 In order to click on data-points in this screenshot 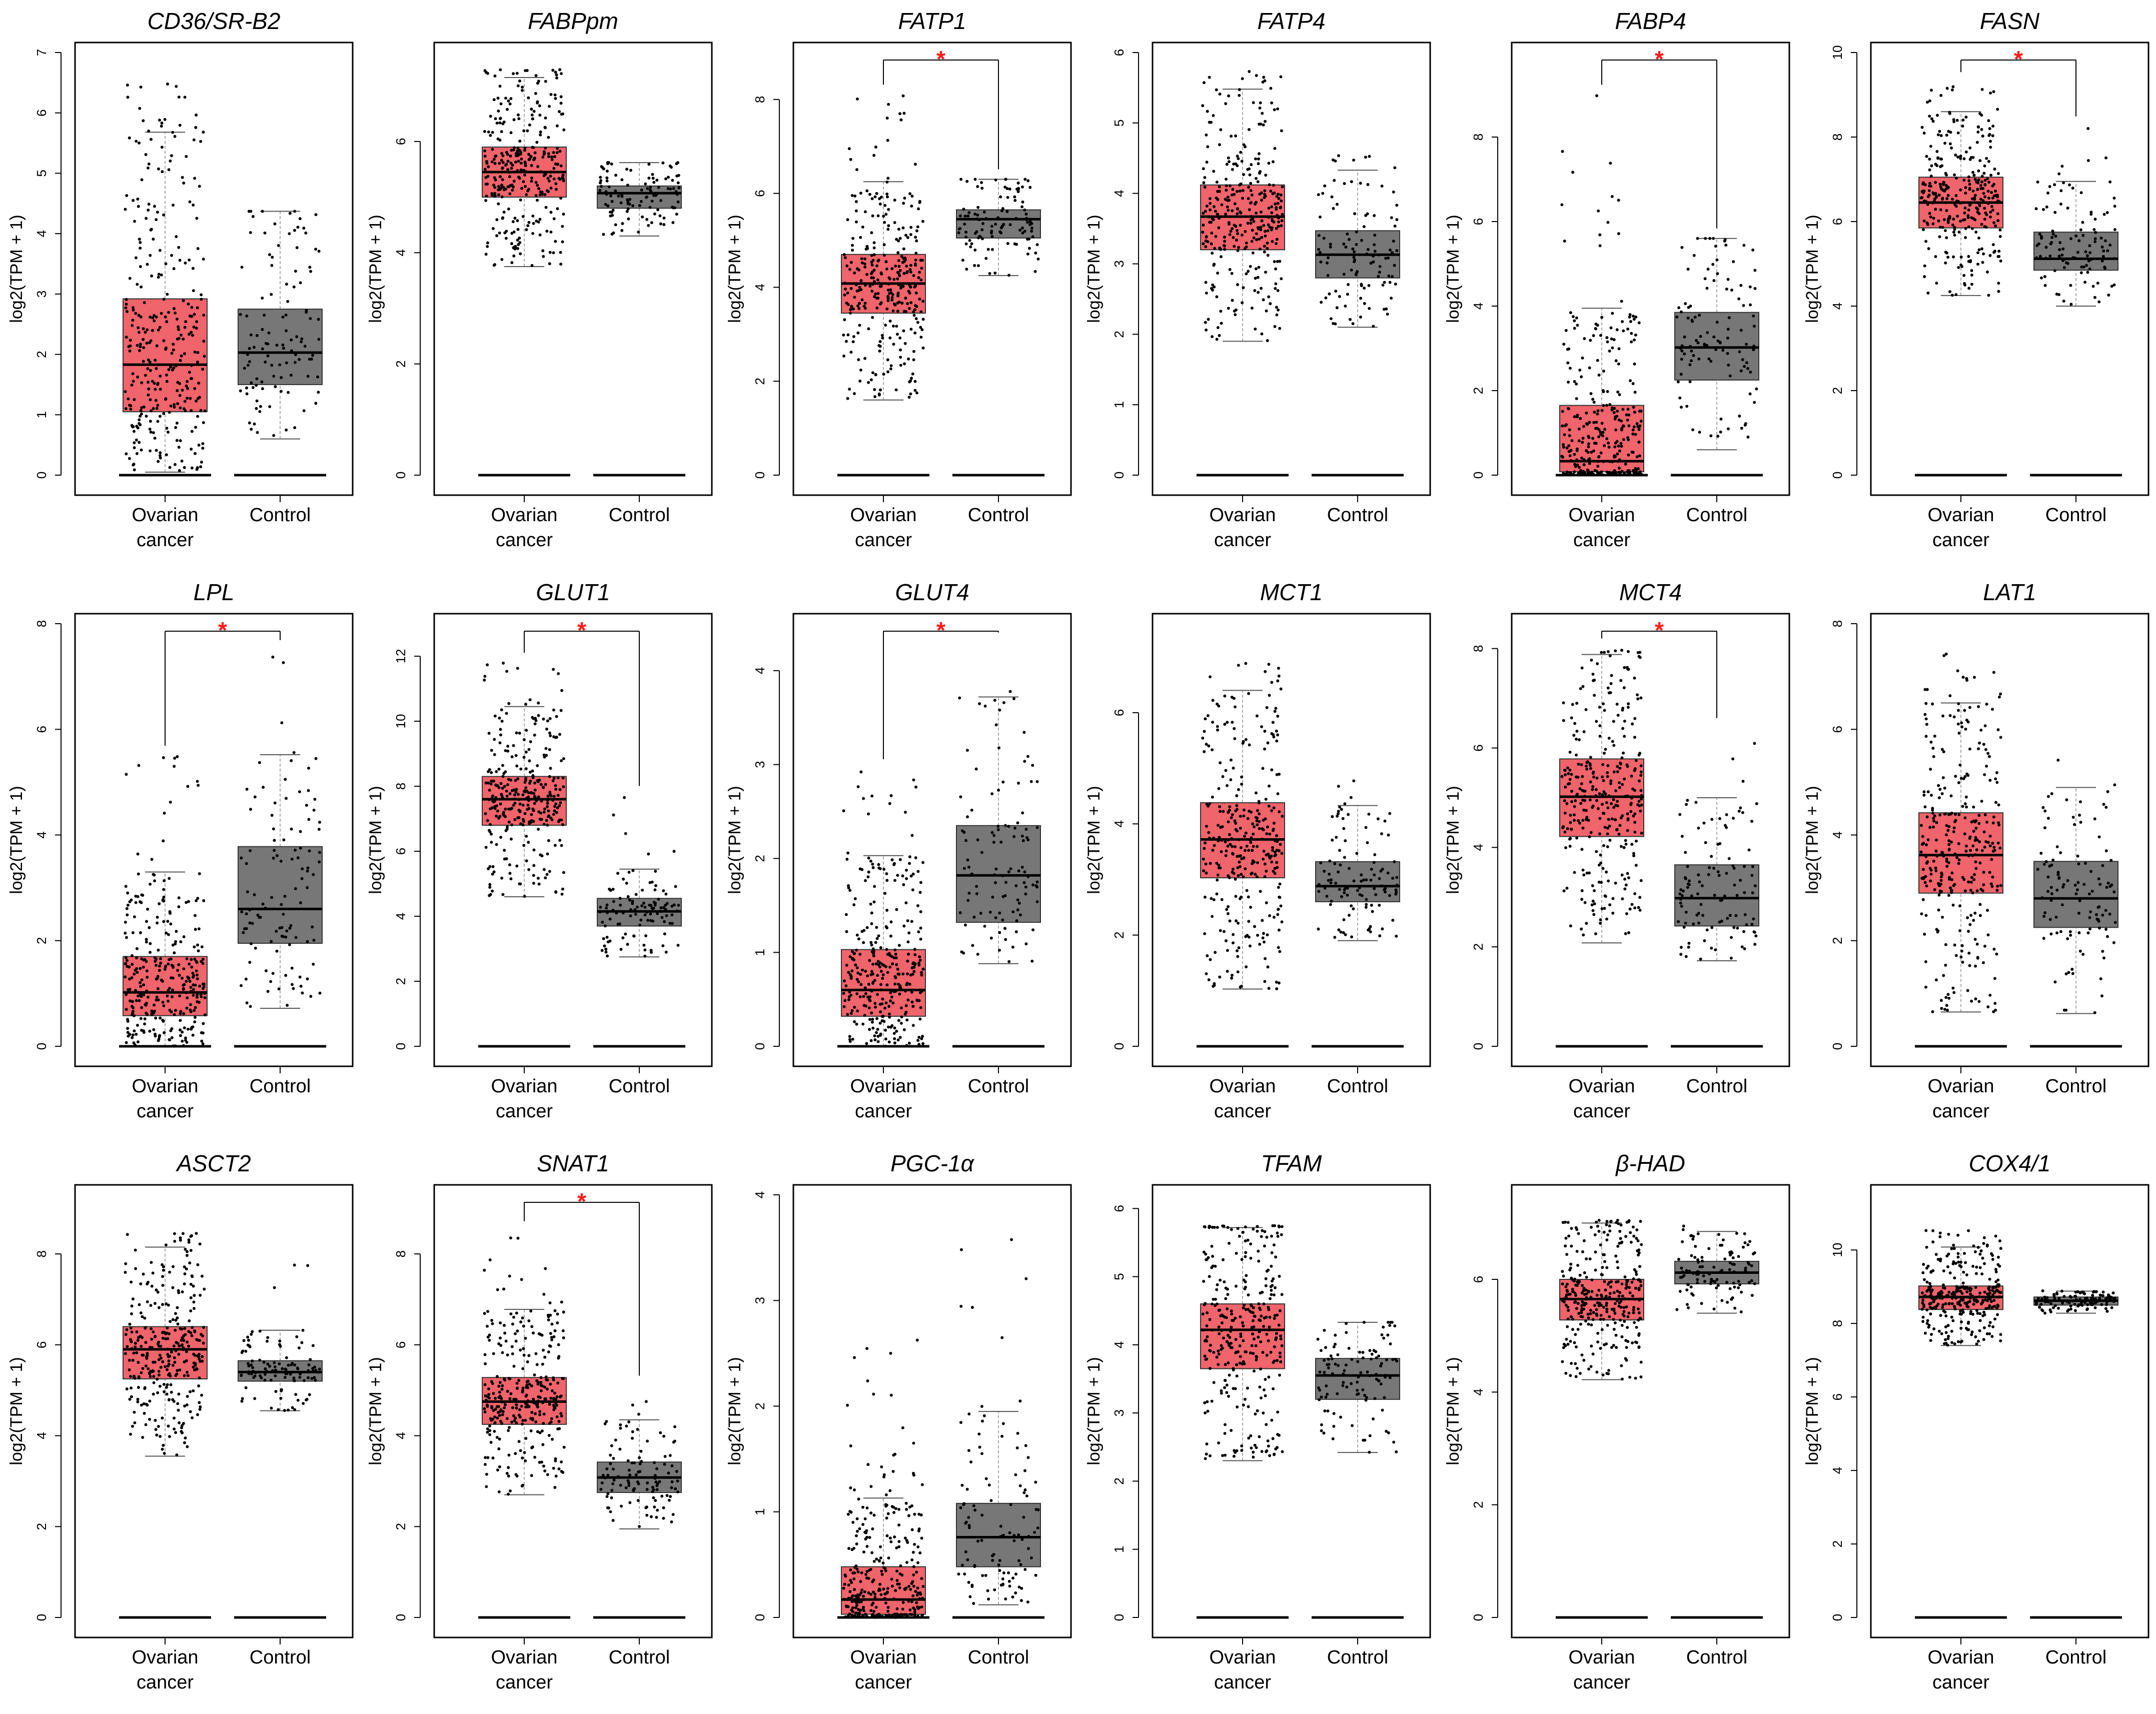, I will do `click(883, 909)`.